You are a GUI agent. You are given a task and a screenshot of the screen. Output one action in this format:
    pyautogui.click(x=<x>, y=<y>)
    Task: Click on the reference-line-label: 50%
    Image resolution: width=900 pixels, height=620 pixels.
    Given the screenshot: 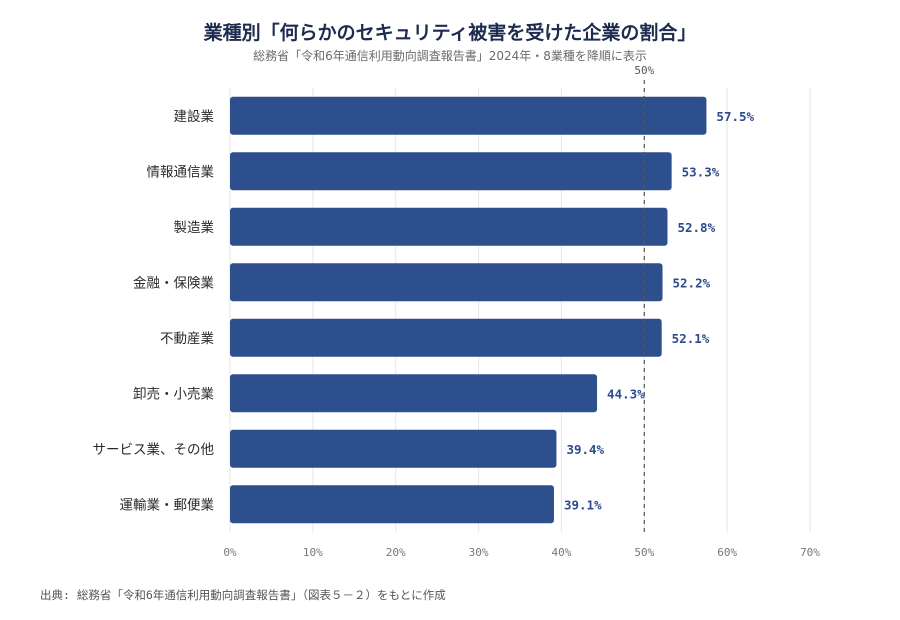 What is the action you would take?
    pyautogui.click(x=644, y=70)
    